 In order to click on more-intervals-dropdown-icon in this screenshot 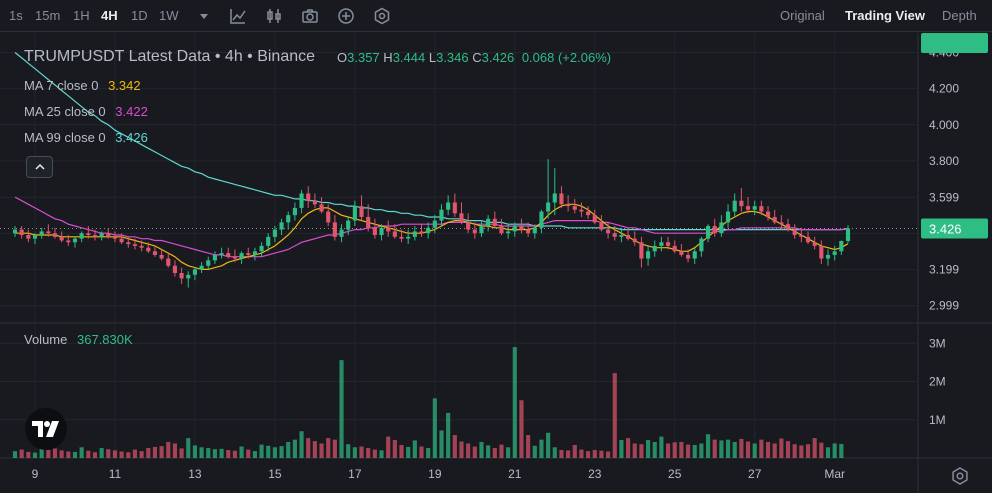, I will do `click(204, 16)`.